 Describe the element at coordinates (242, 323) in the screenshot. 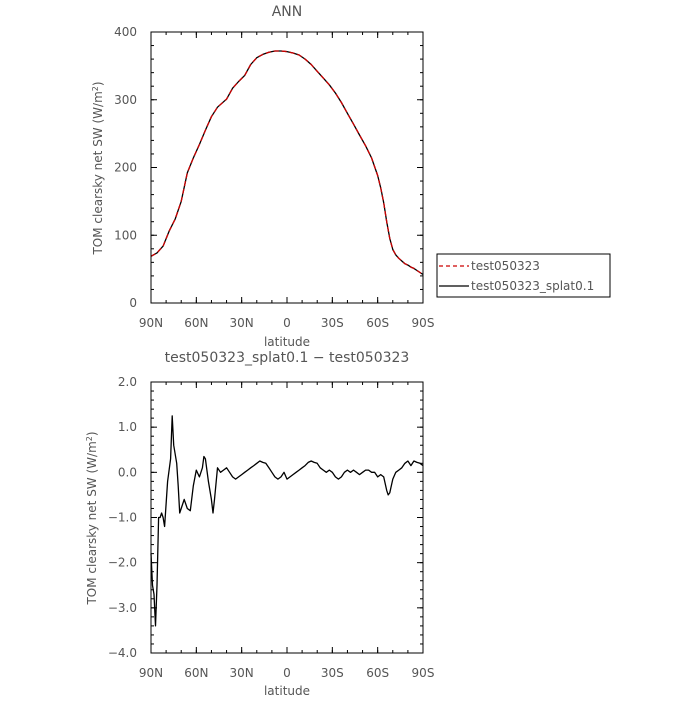

I see `top-x-tick-label: 30N` at that location.